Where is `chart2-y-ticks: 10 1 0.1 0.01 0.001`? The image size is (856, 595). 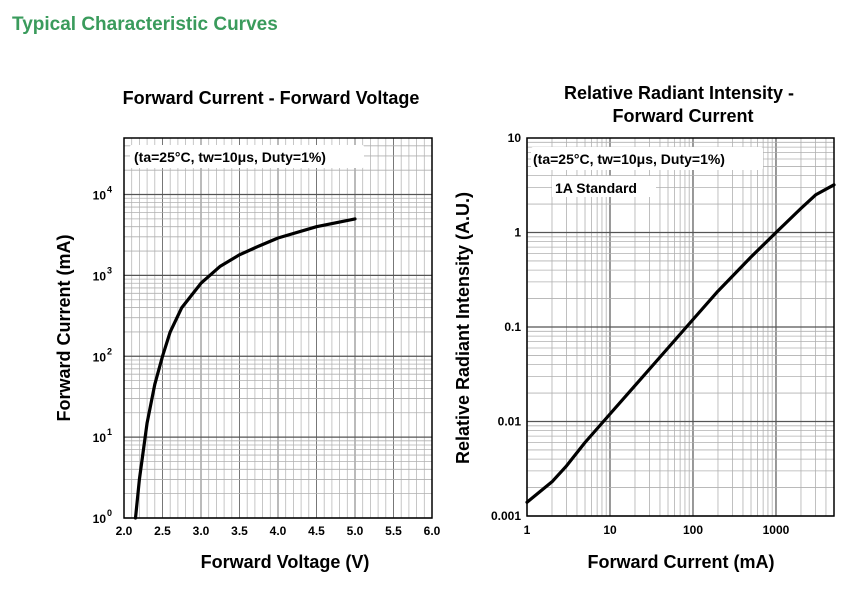 chart2-y-ticks: 10 1 0.1 0.01 0.001 is located at coordinates (506, 327).